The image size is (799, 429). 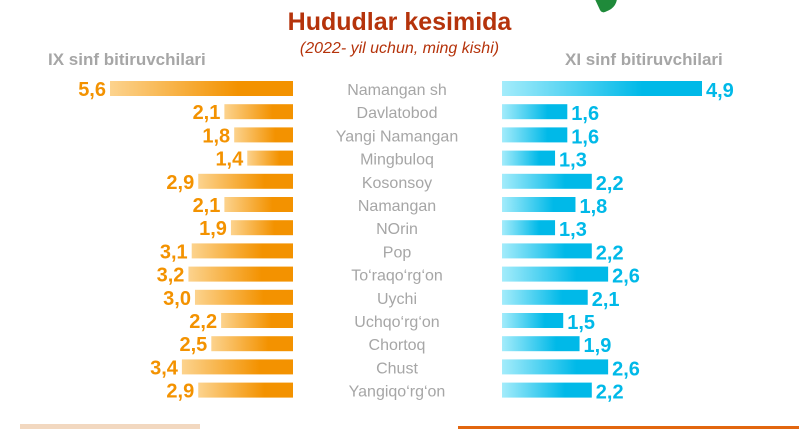 I want to click on category-label: Uychi, so click(x=397, y=299).